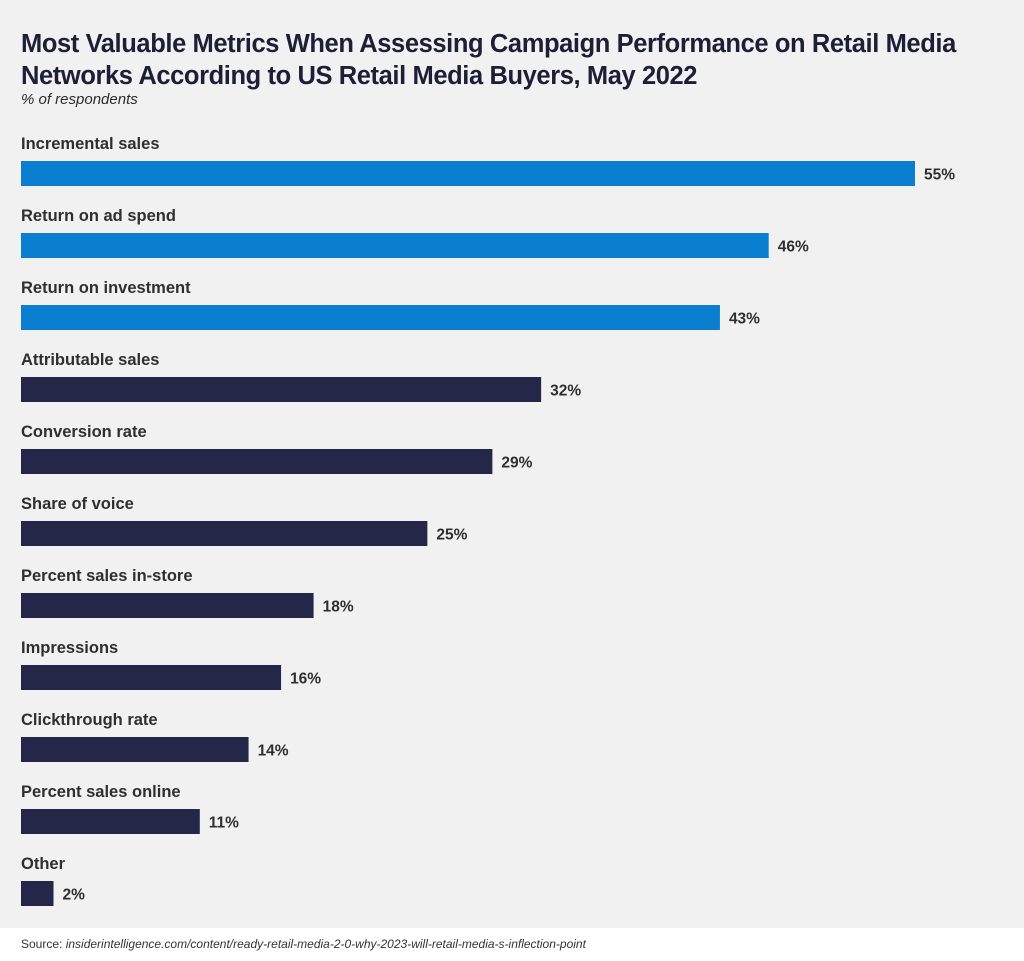 Image resolution: width=1024 pixels, height=961 pixels. Describe the element at coordinates (106, 288) in the screenshot. I see `category-label: Return on investment` at that location.